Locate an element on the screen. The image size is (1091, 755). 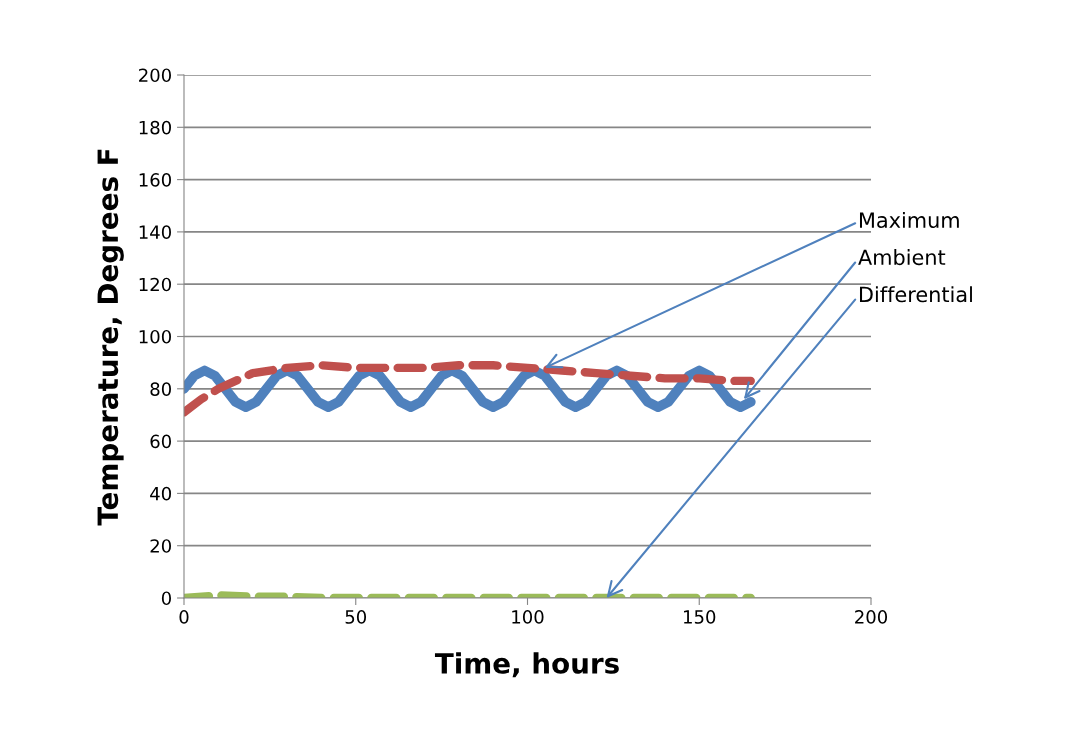
y-tick-label: 120 is located at coordinates (155, 284).